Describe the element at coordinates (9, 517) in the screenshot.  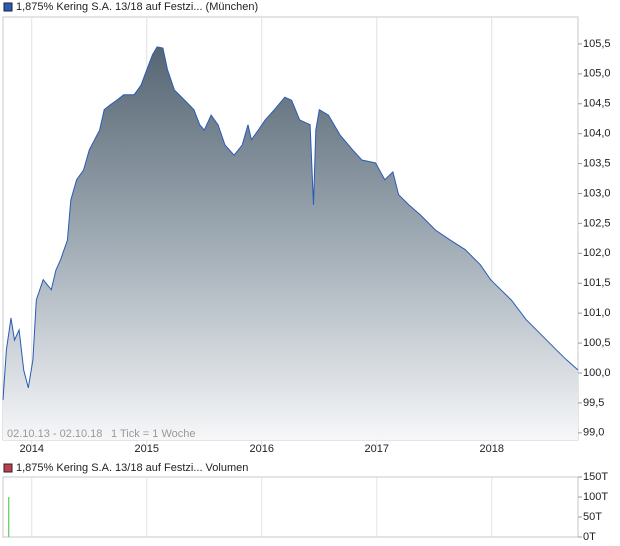
I see `volume-bar` at that location.